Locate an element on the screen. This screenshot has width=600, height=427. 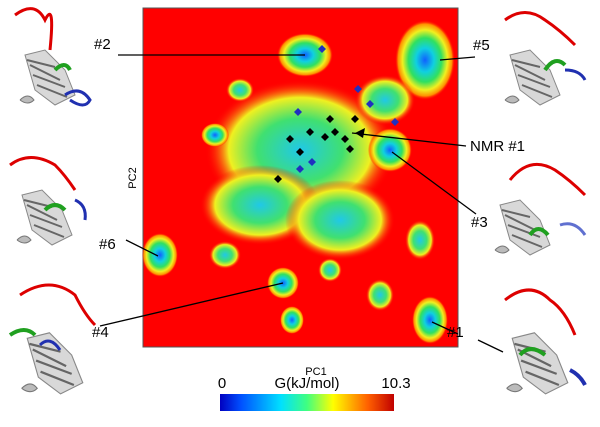
callout-label: #1 is located at coordinates (455, 332).